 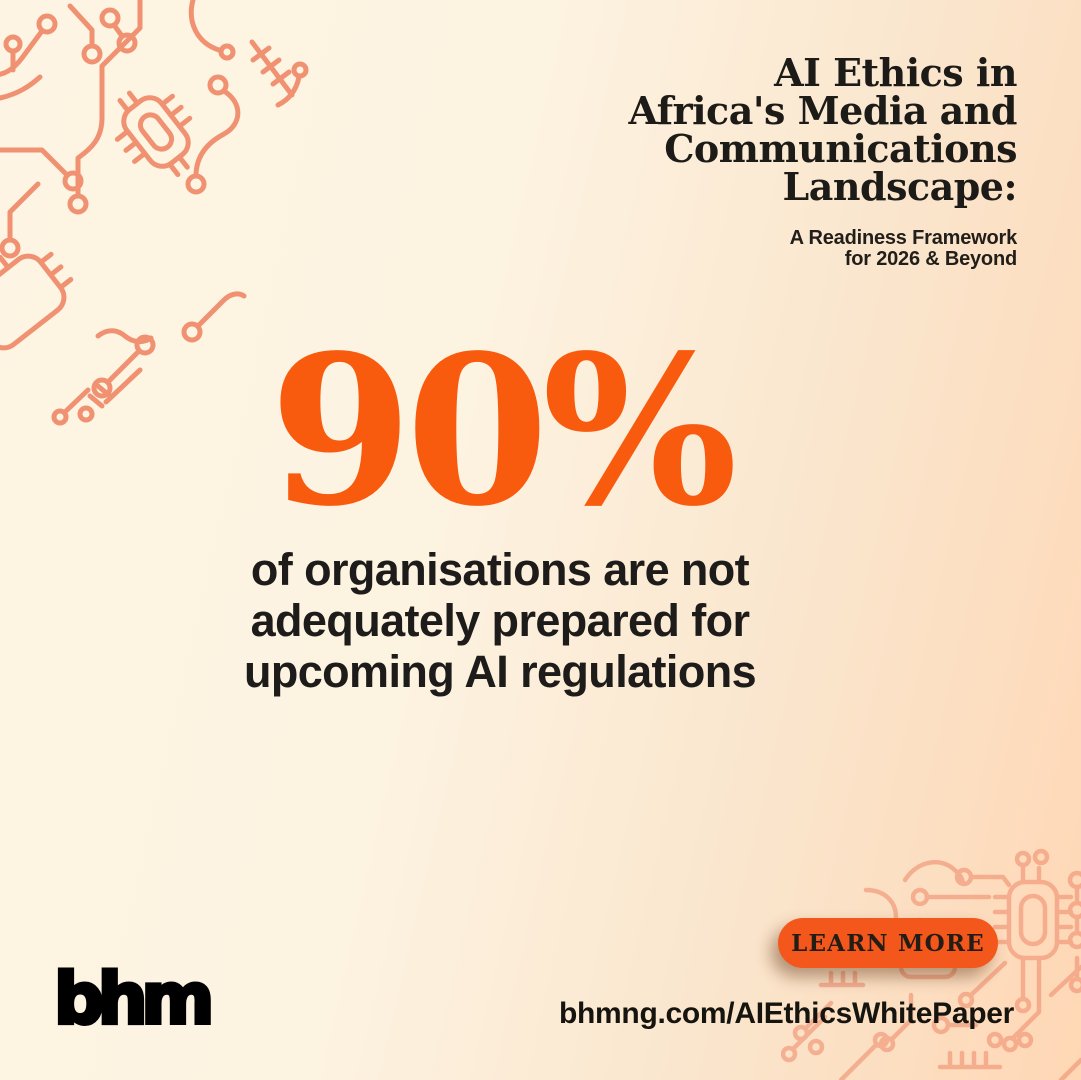 I want to click on page-title-line-2: Africa's Media and, so click(x=822, y=110).